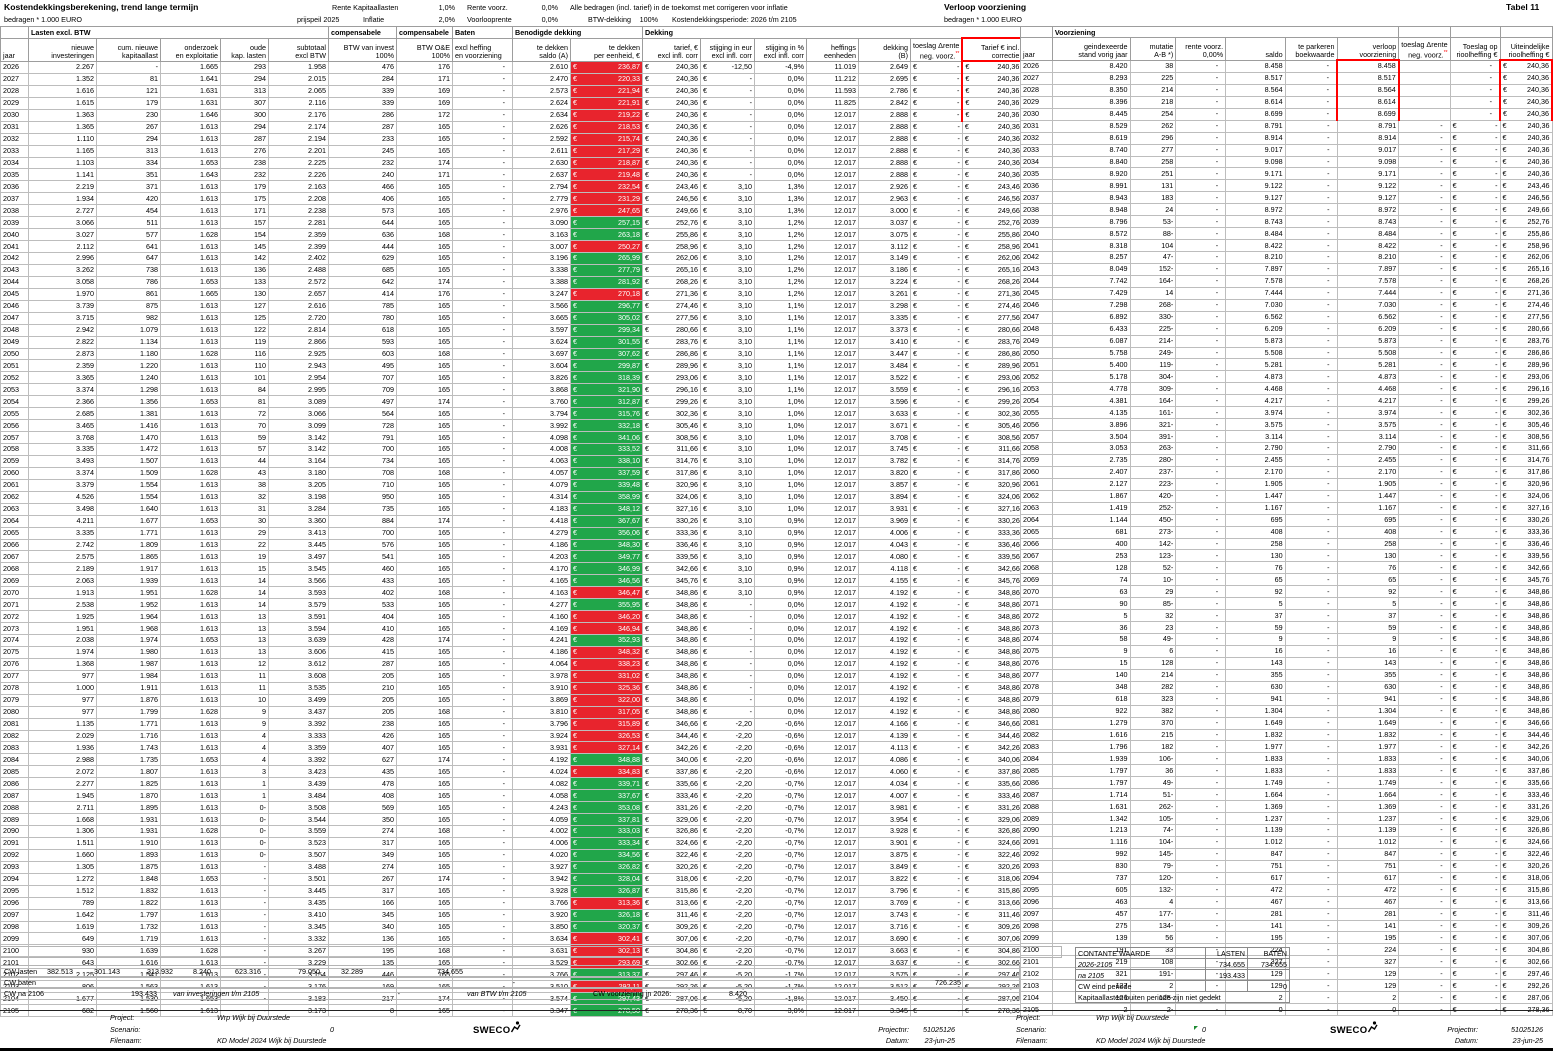 The height and width of the screenshot is (1051, 1553). I want to click on cell: 9.122, so click(1368, 186).